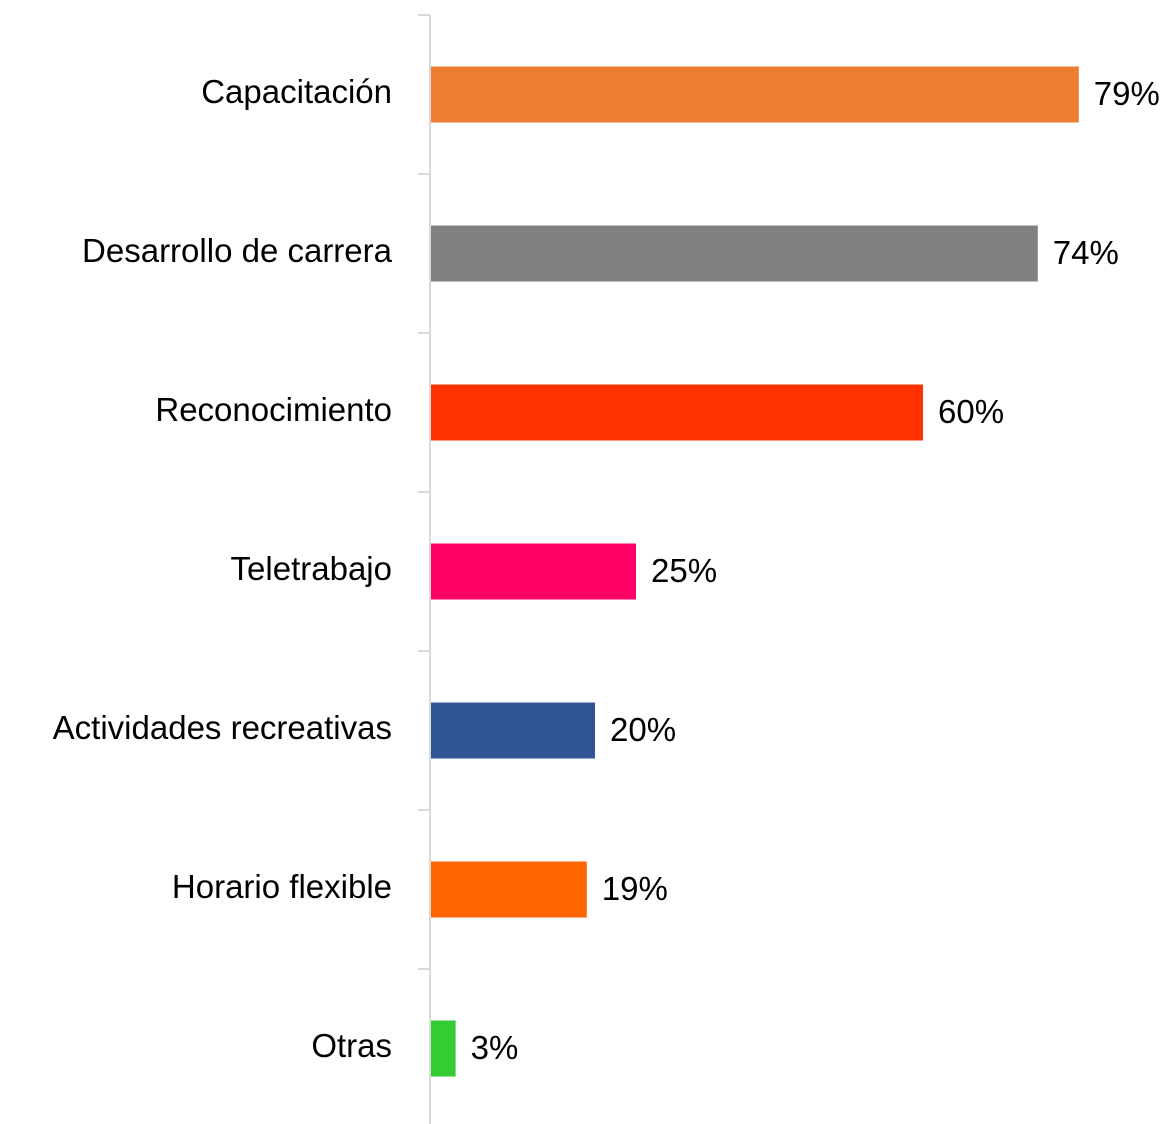  What do you see at coordinates (495, 1047) in the screenshot?
I see `value-label: 3%` at bounding box center [495, 1047].